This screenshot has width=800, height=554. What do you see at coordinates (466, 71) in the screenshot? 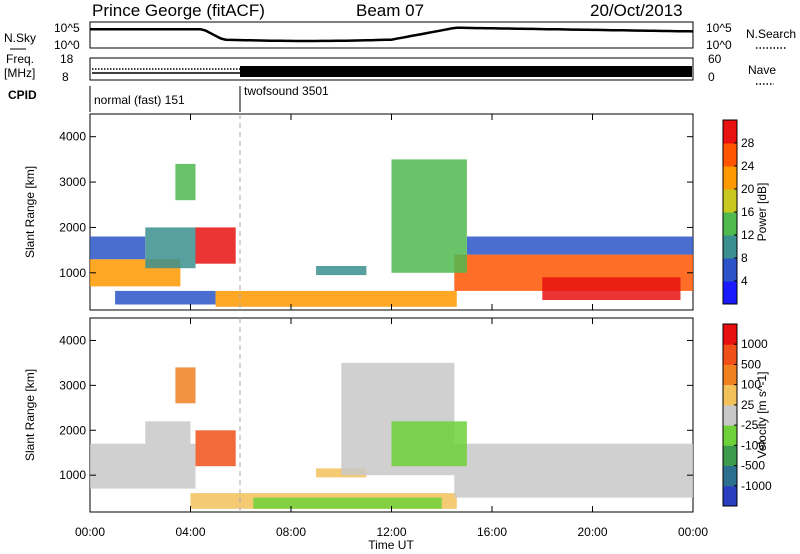
I see `freq-trace-twofsound` at bounding box center [466, 71].